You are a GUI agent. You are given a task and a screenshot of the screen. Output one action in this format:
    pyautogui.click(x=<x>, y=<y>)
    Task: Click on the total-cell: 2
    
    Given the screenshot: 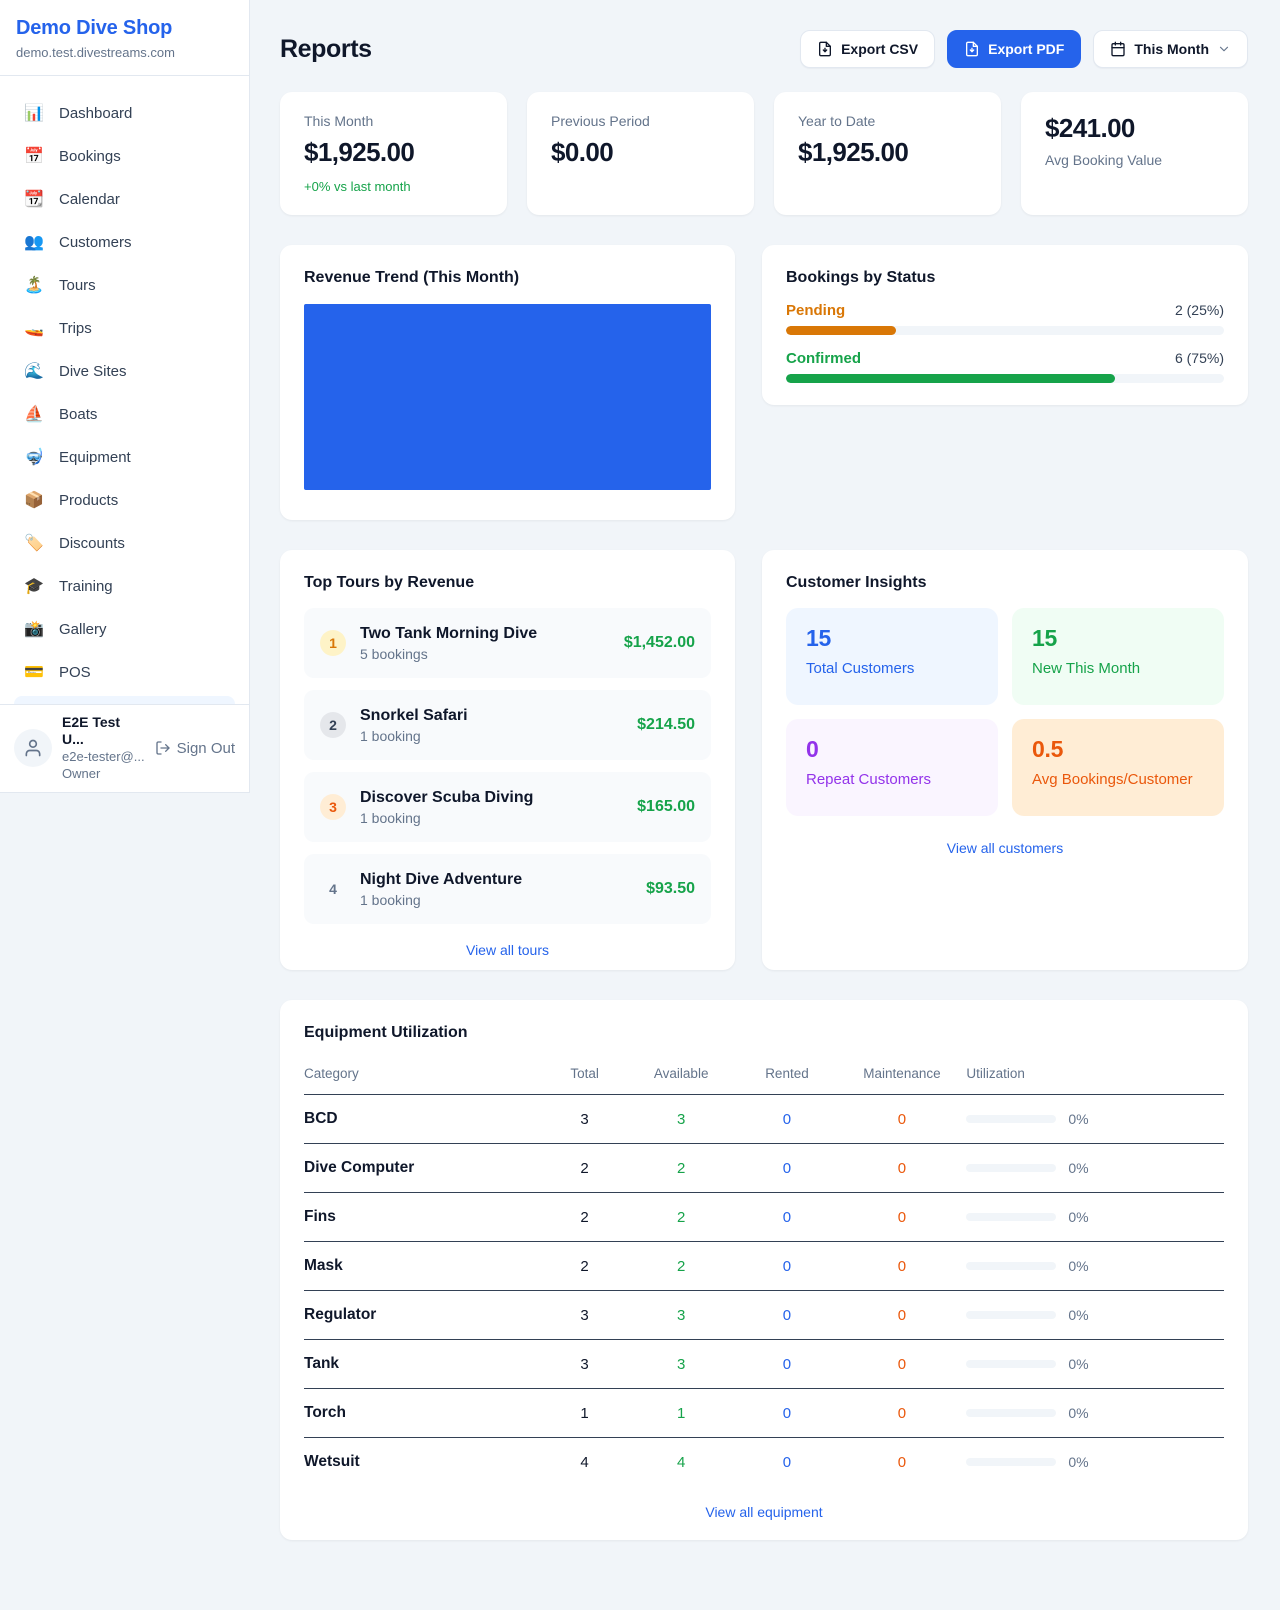 What is the action you would take?
    pyautogui.click(x=584, y=1168)
    